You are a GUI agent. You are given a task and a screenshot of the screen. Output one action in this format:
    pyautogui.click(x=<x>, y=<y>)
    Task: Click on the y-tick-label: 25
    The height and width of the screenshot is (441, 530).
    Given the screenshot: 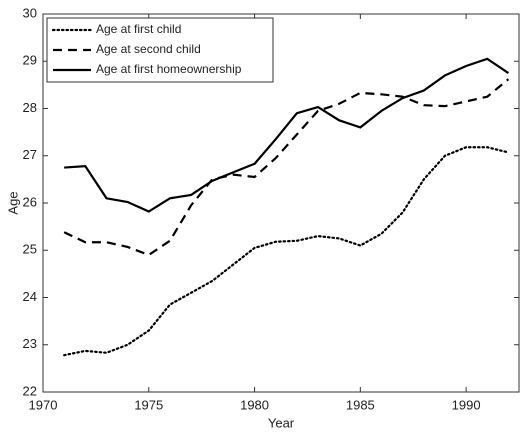 What is the action you would take?
    pyautogui.click(x=30, y=249)
    